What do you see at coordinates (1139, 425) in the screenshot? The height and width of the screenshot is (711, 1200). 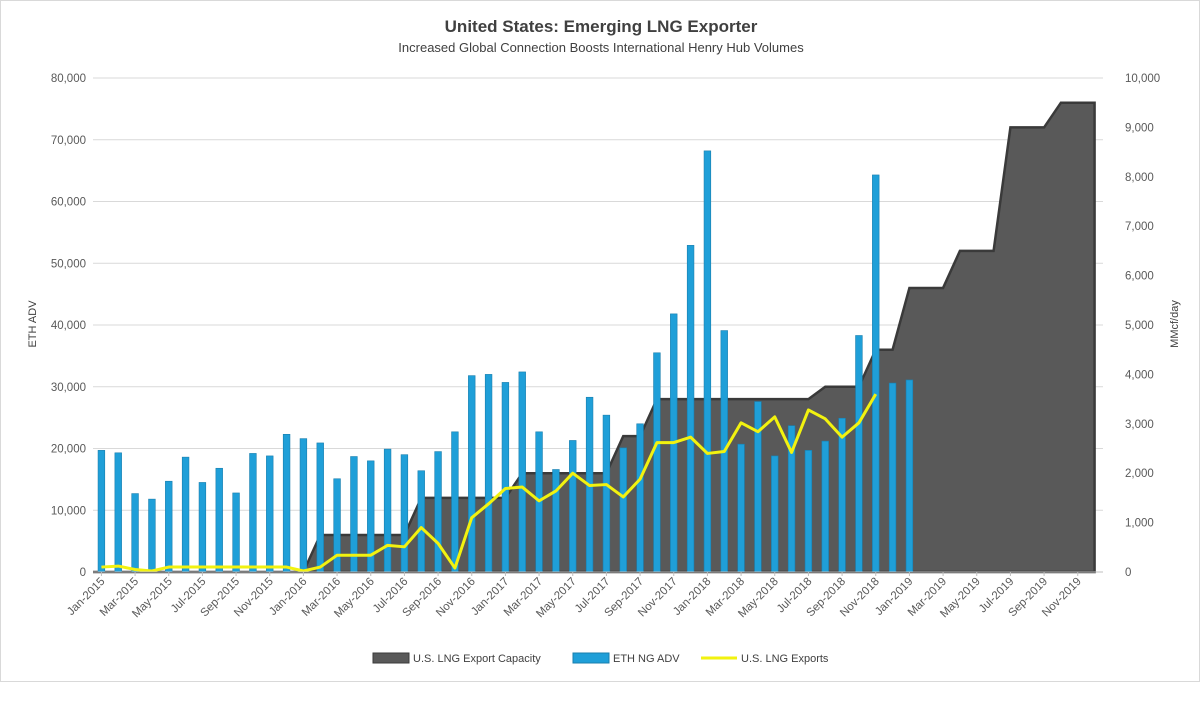 I see `right-tick-label: 3,000` at bounding box center [1139, 425].